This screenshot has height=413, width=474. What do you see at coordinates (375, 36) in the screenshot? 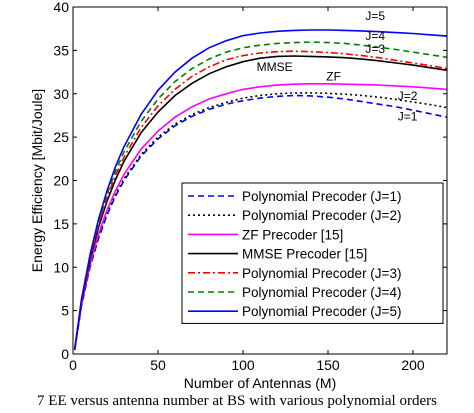
I see `curve-annotation: J=4` at bounding box center [375, 36].